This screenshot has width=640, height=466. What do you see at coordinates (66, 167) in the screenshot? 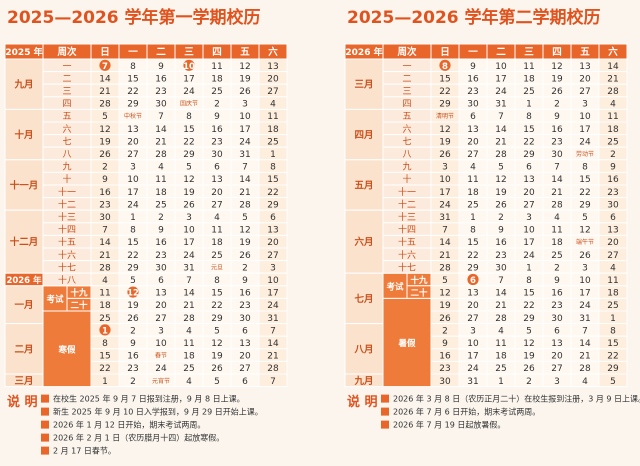
I see `week-label: 九` at bounding box center [66, 167].